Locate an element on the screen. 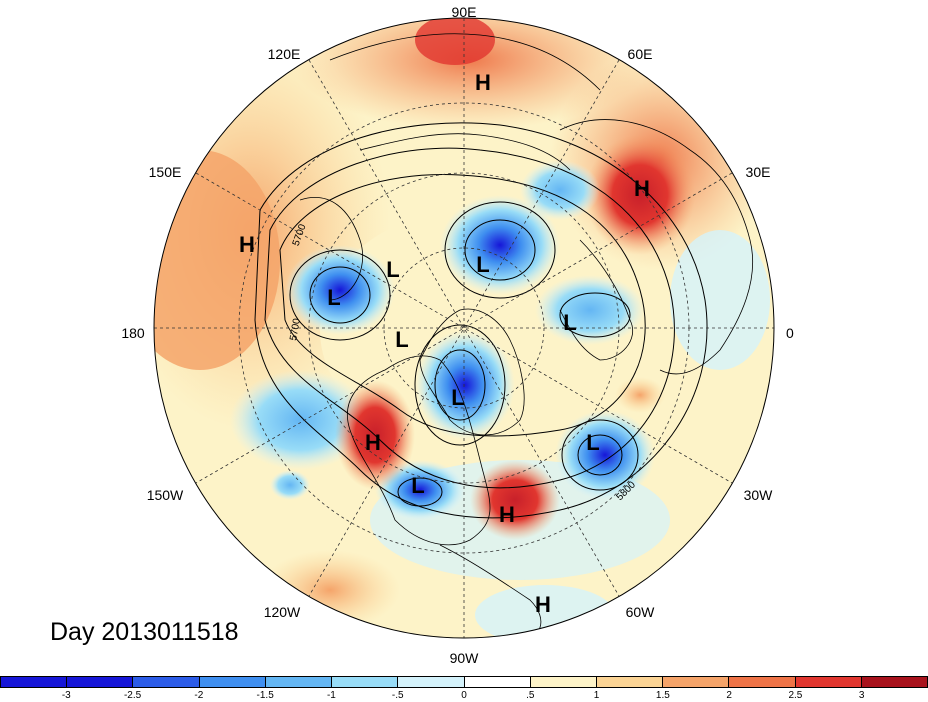 The image size is (928, 702). longitude-label: 150W is located at coordinates (165, 495).